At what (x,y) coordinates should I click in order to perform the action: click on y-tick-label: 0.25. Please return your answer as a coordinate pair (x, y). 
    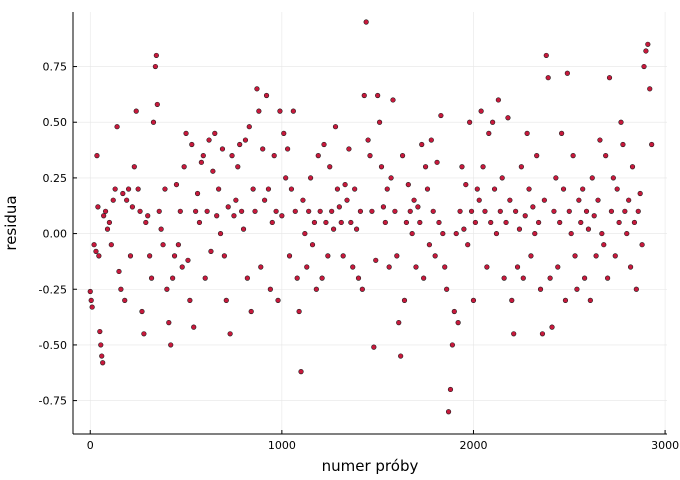
    Looking at the image, I should click on (55, 178).